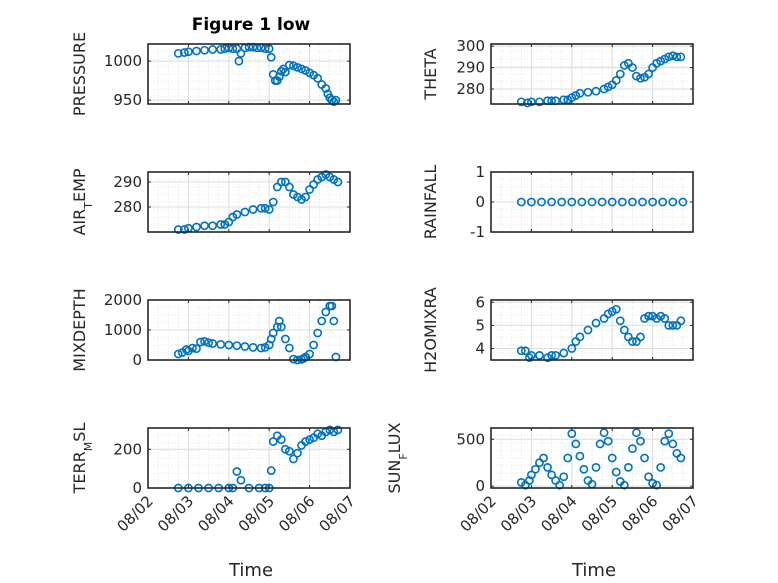 Image resolution: width=778 pixels, height=583 pixels. I want to click on subplot-h2omixra: 4 5 6 H2OMIXRA, so click(557, 330).